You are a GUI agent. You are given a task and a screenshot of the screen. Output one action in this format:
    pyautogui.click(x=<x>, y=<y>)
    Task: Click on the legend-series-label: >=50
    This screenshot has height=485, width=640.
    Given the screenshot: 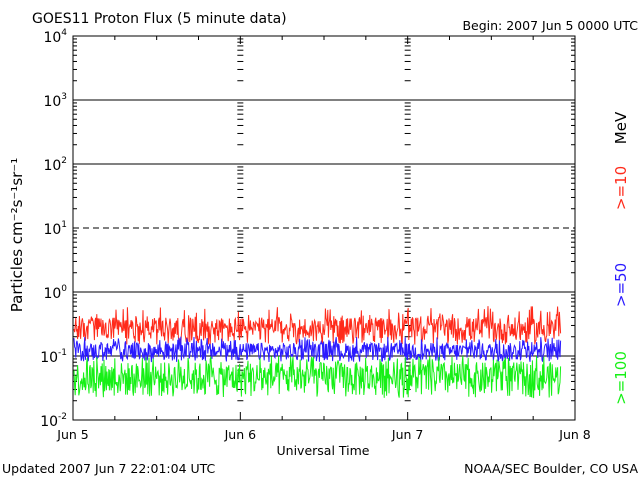 What is the action you would take?
    pyautogui.click(x=621, y=285)
    